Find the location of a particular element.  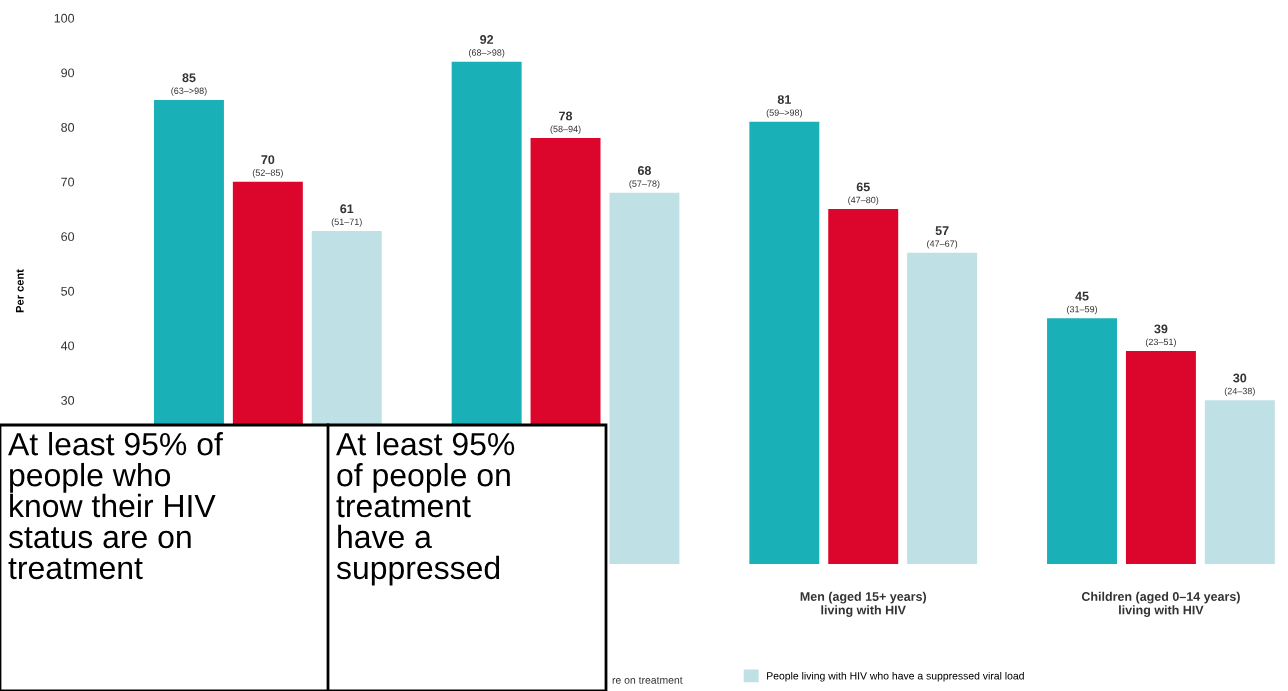

text: re on treatment is located at coordinates (647, 680).